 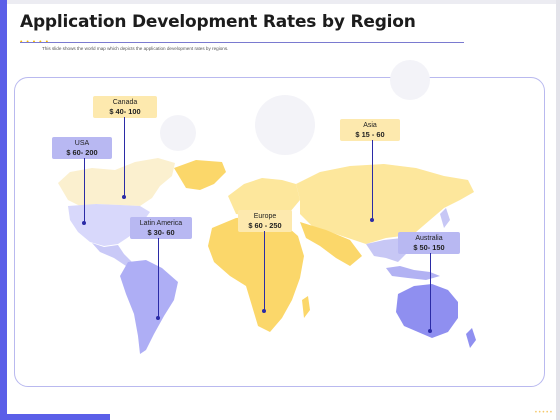 I want to click on greenland-region, so click(x=200, y=175).